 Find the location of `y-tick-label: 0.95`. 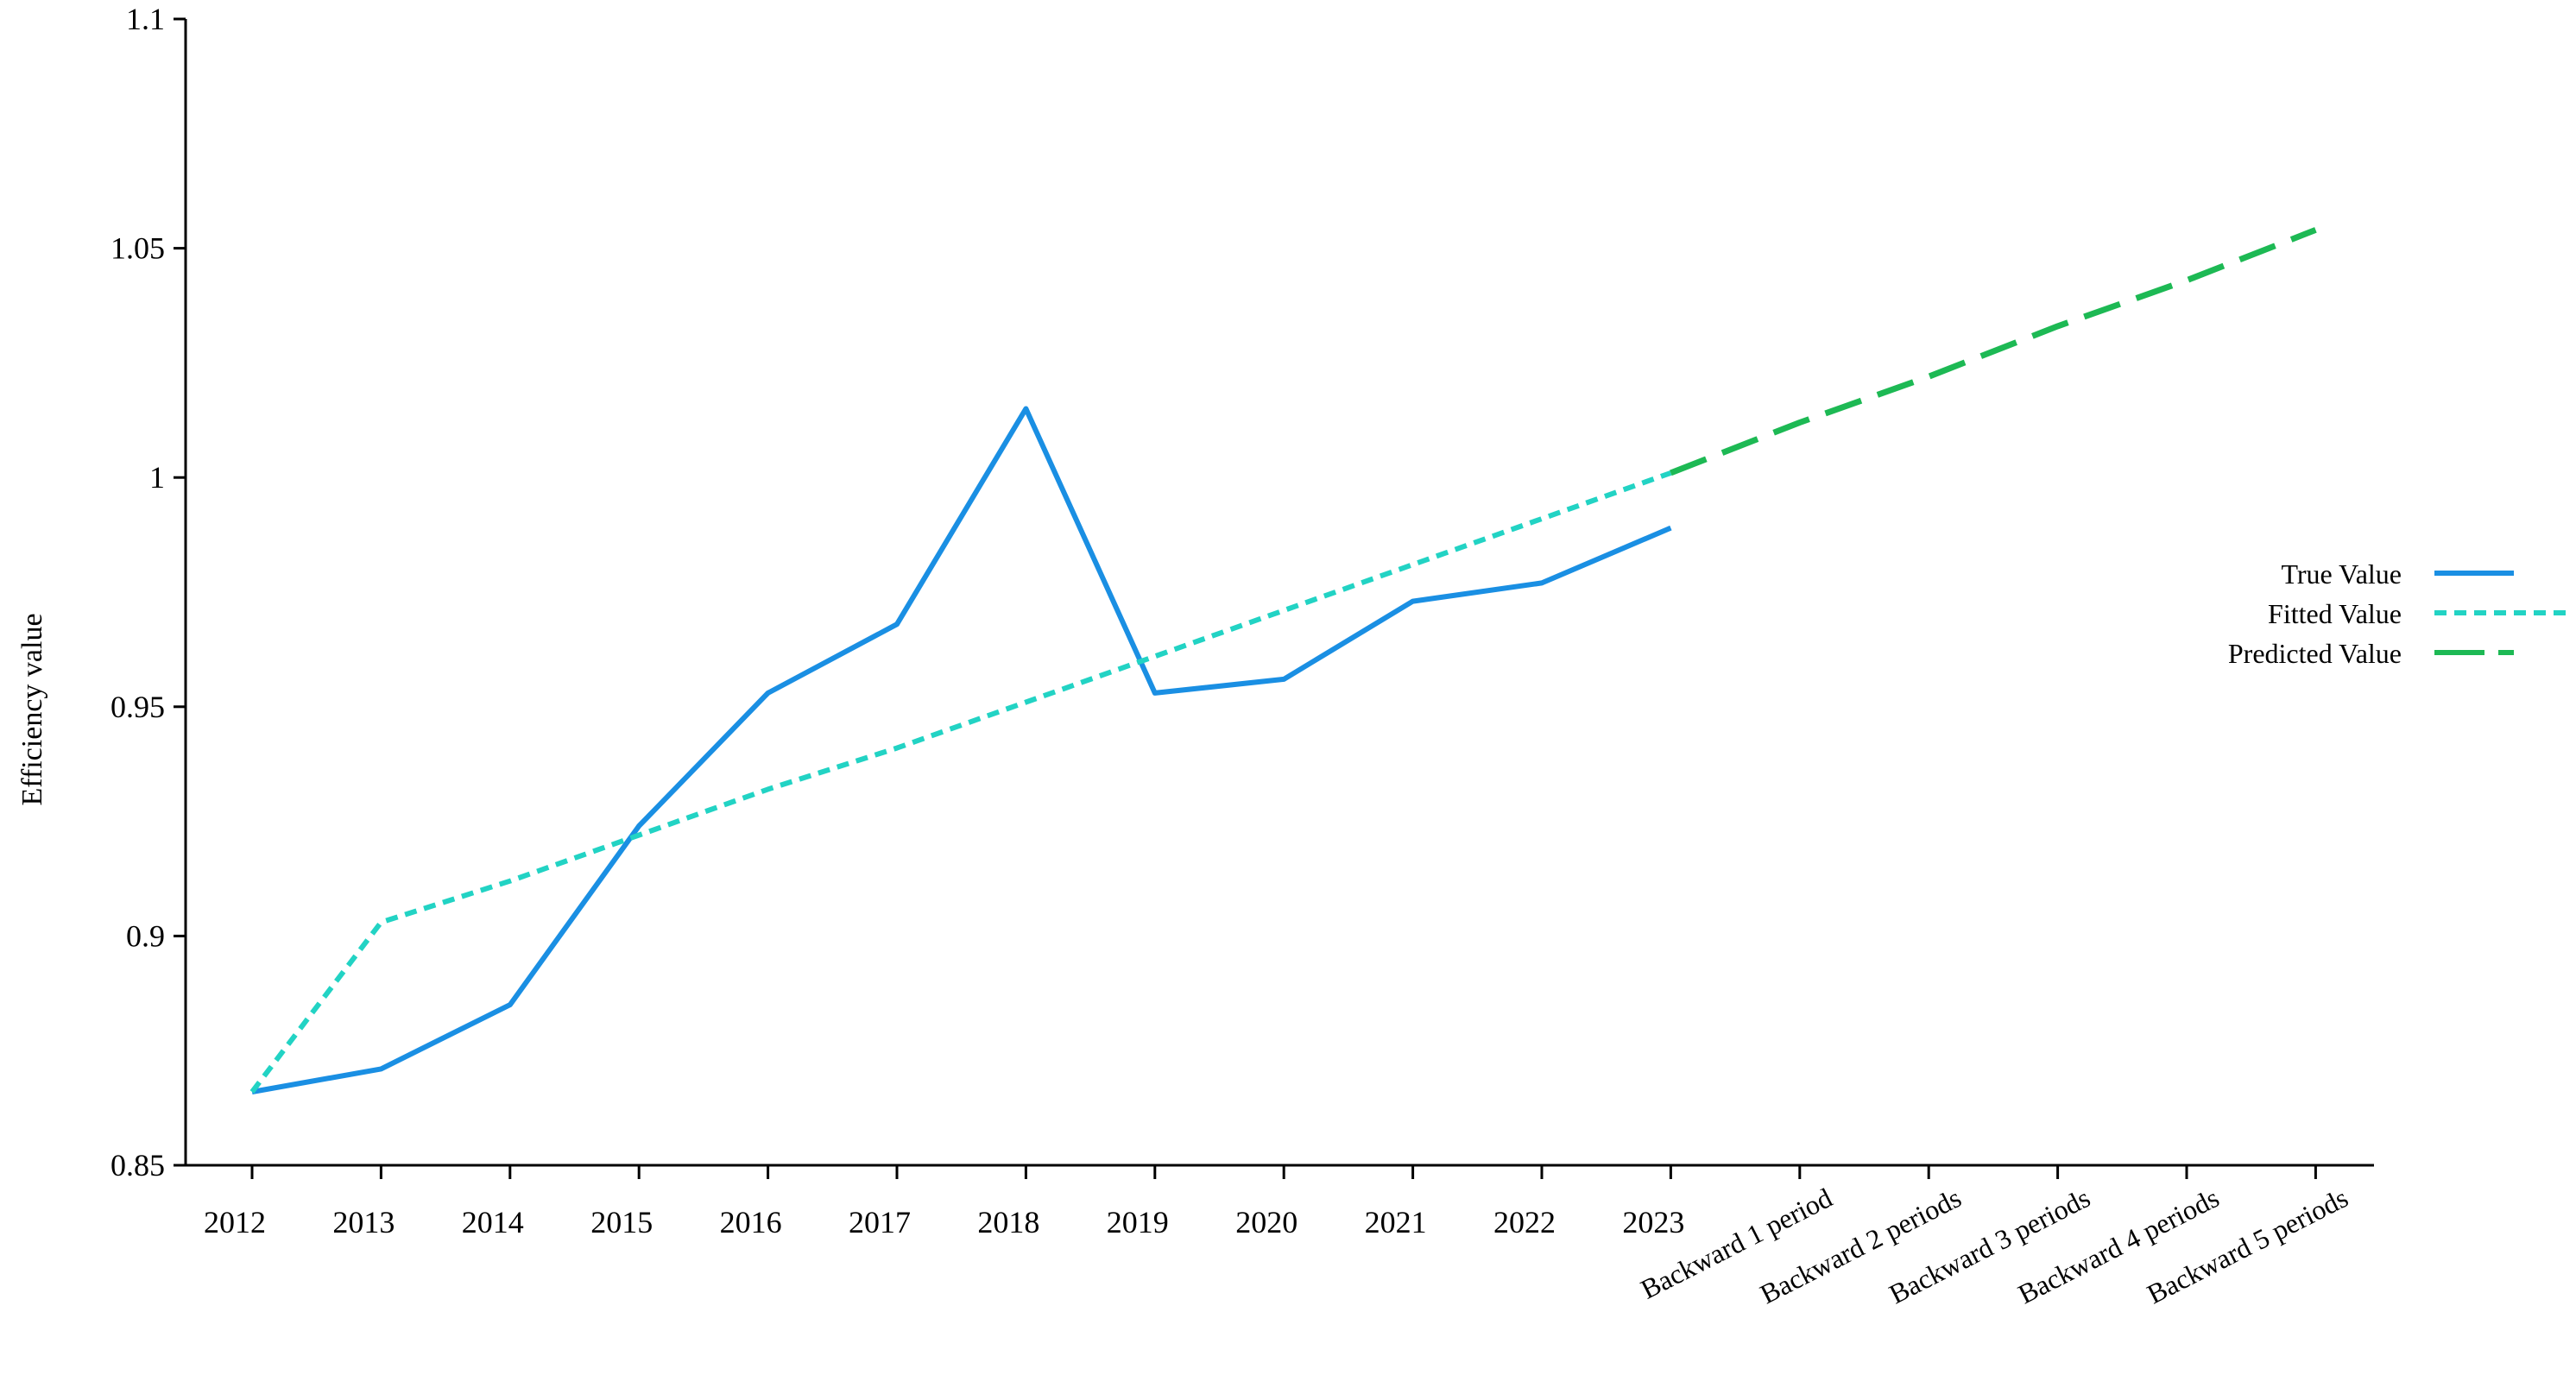

y-tick-label: 0.95 is located at coordinates (137, 707).